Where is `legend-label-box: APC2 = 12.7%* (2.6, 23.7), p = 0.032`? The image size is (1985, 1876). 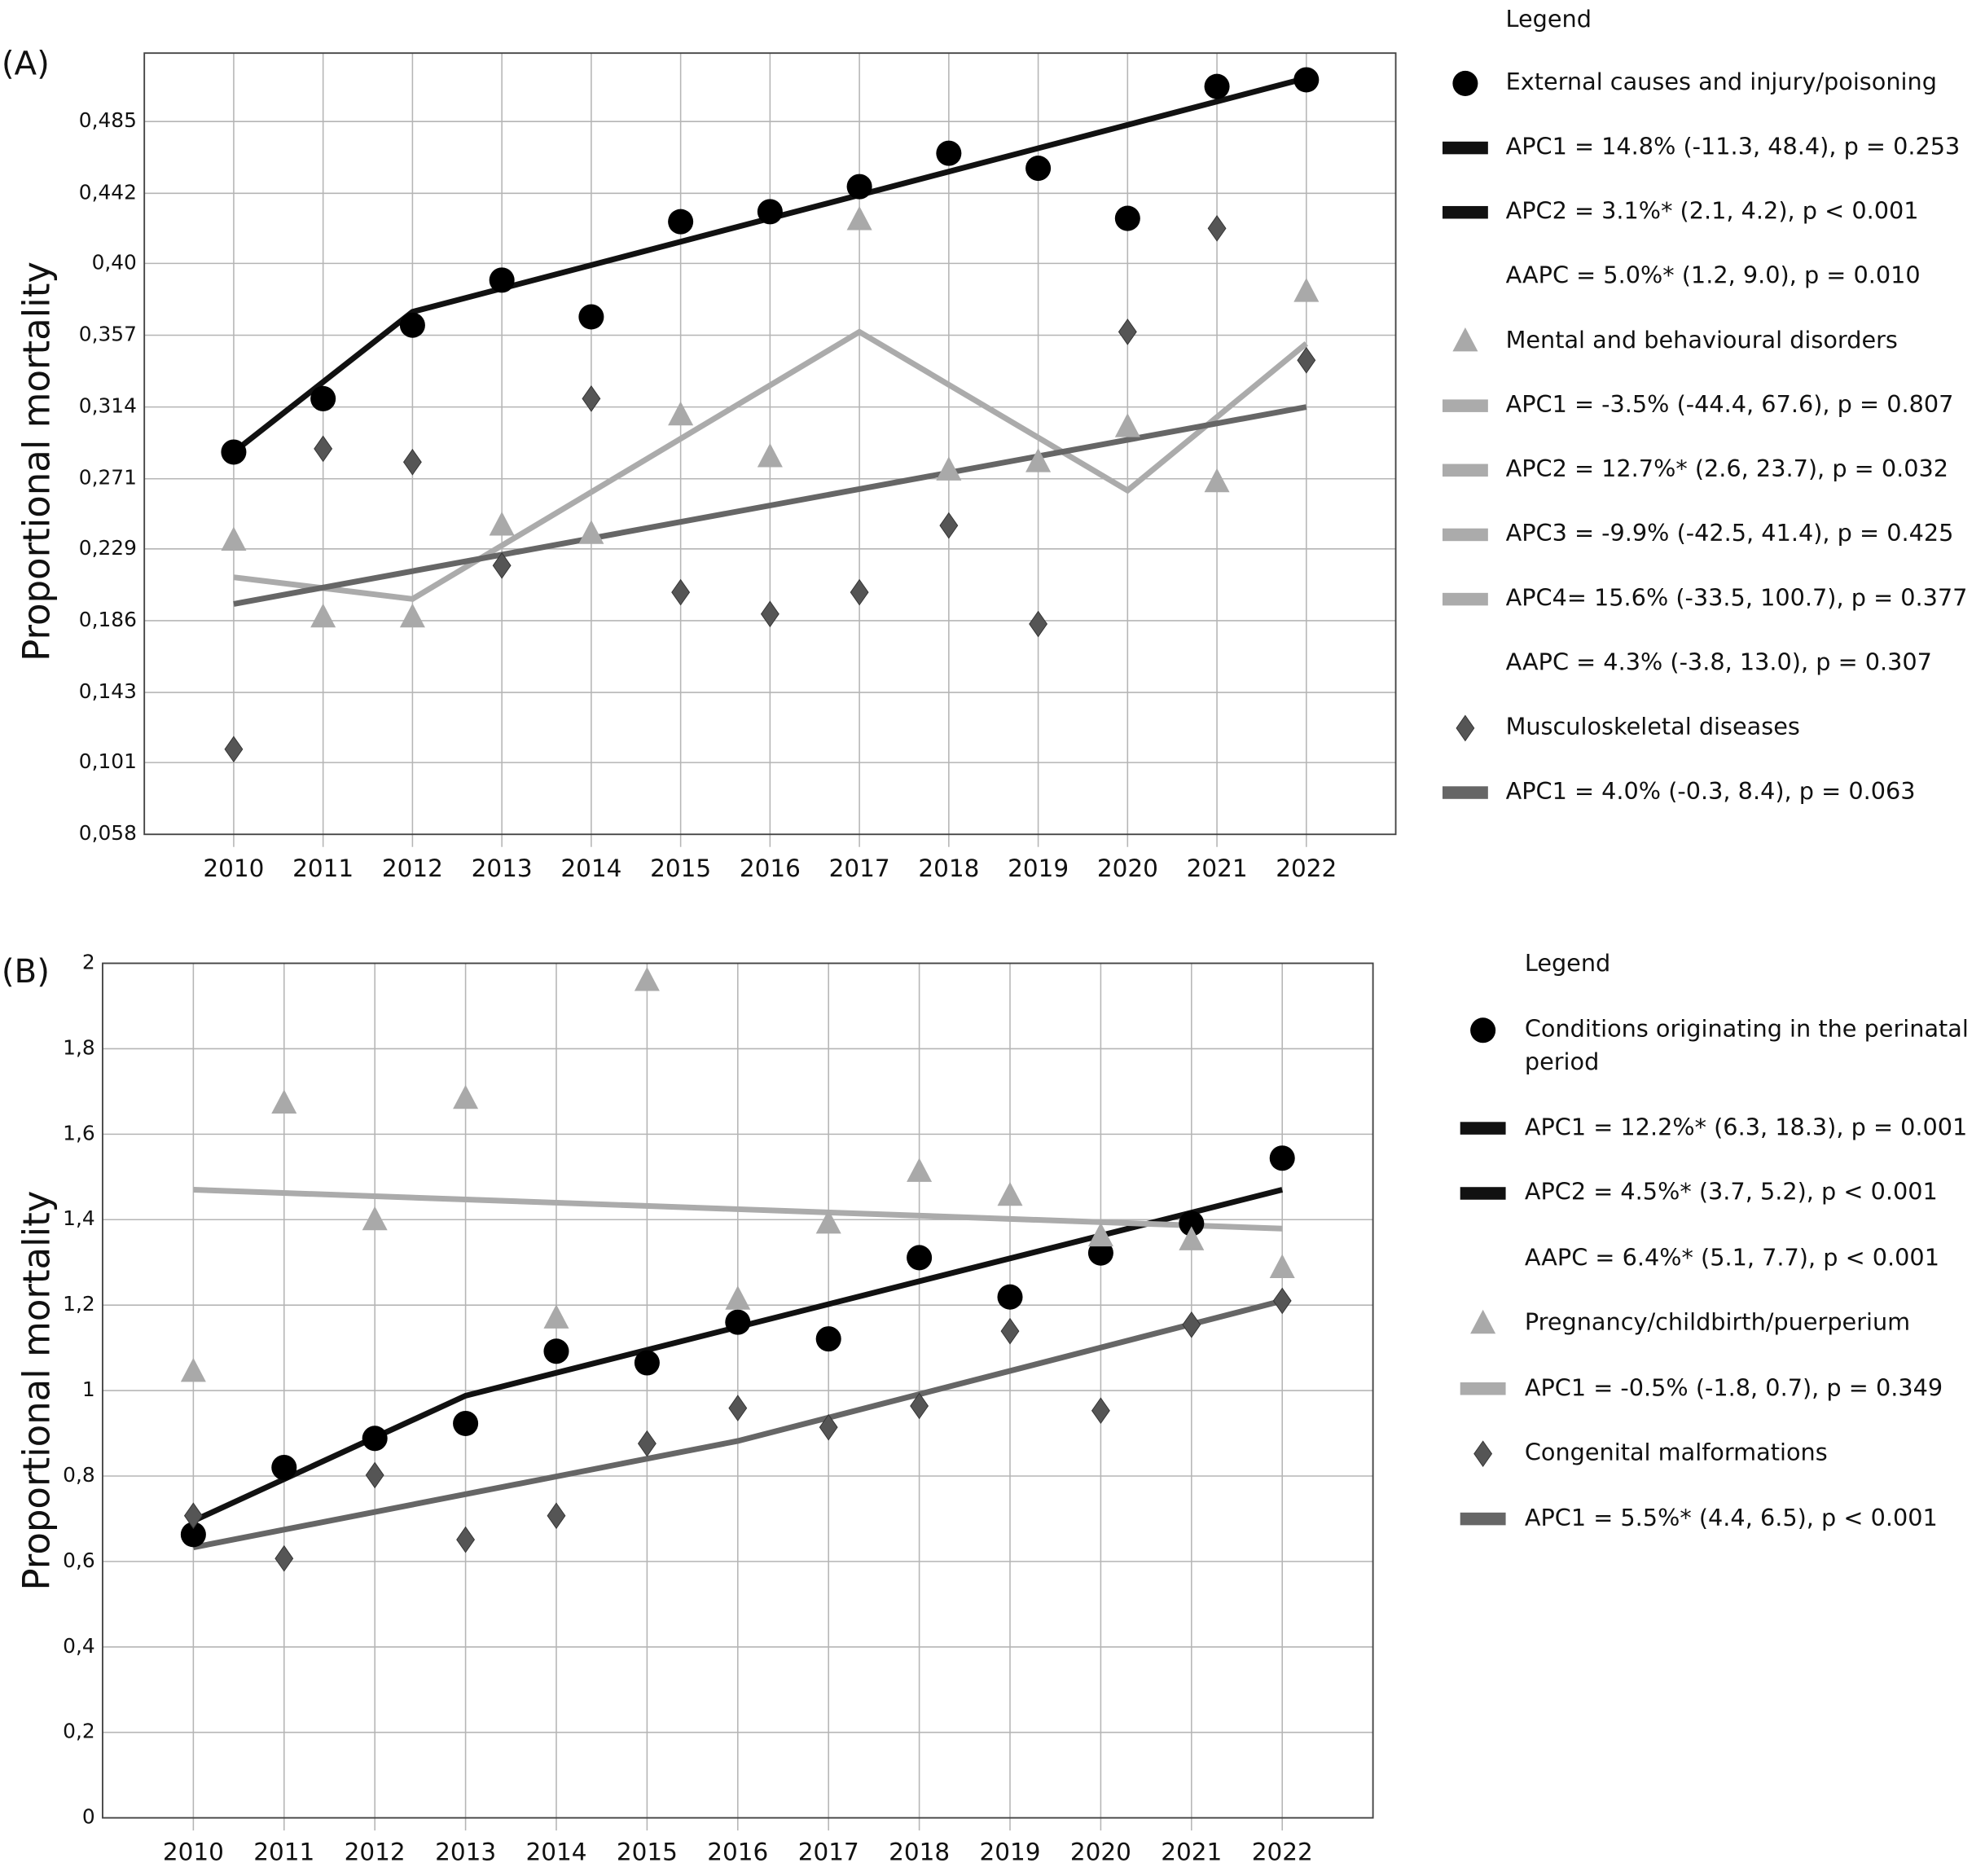 legend-label-box: APC2 = 12.7%* (2.6, 23.7), p = 0.032 is located at coordinates (1727, 470).